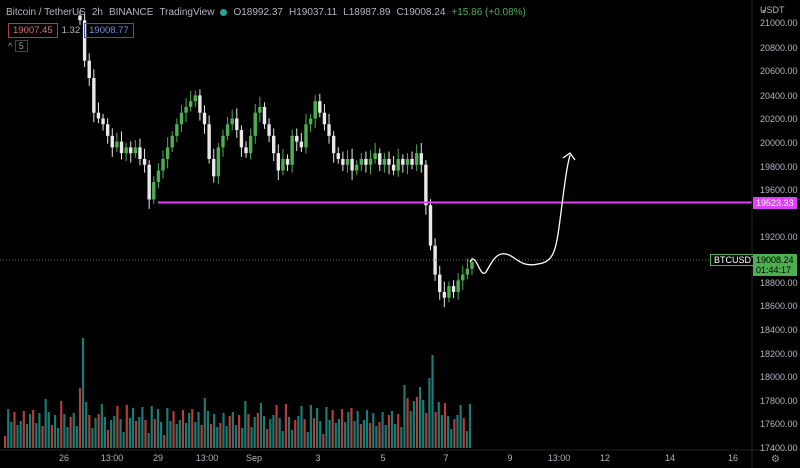  Describe the element at coordinates (779, 377) in the screenshot. I see `price-tick: 18000.00` at that location.